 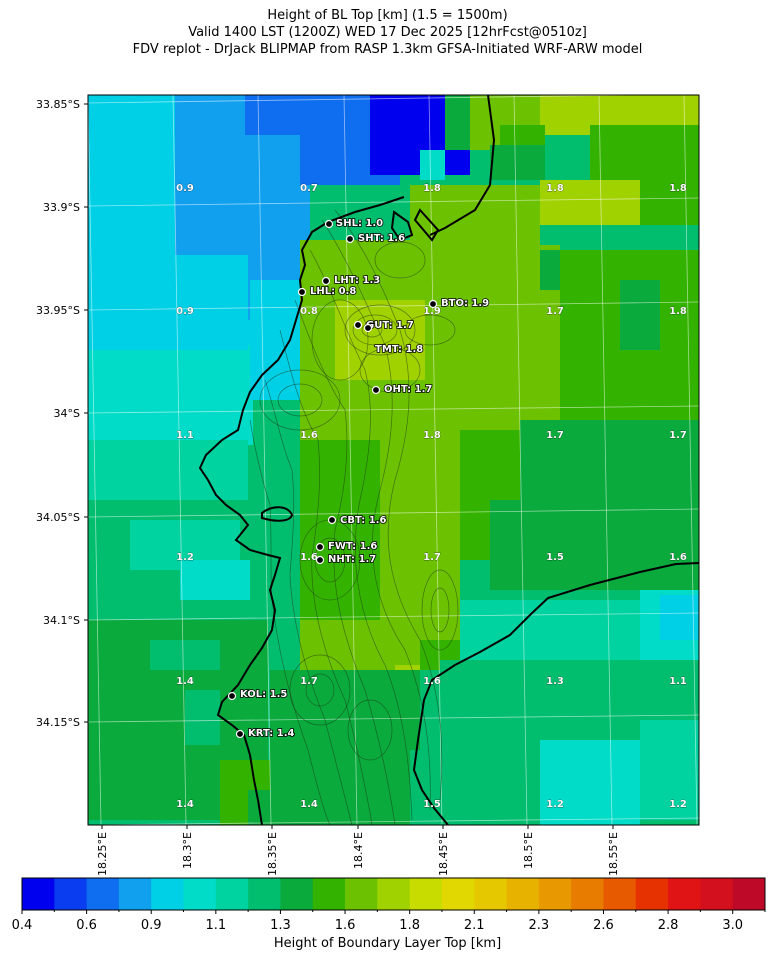 I want to click on colorbar-tick-label: 1.6, so click(x=345, y=925).